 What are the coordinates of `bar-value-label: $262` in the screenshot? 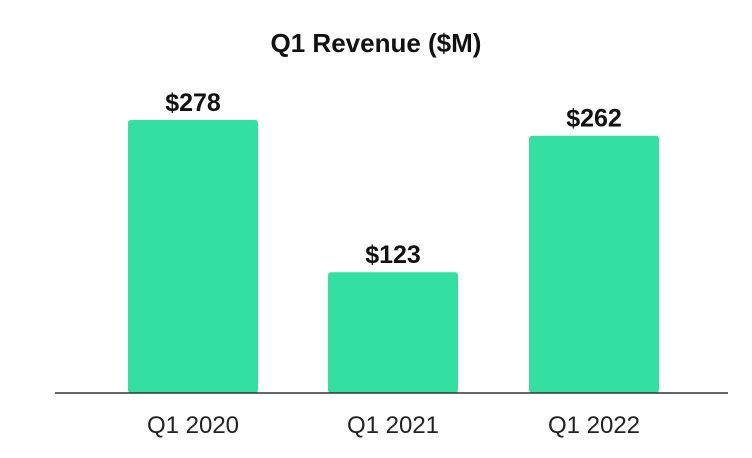 It's located at (594, 119).